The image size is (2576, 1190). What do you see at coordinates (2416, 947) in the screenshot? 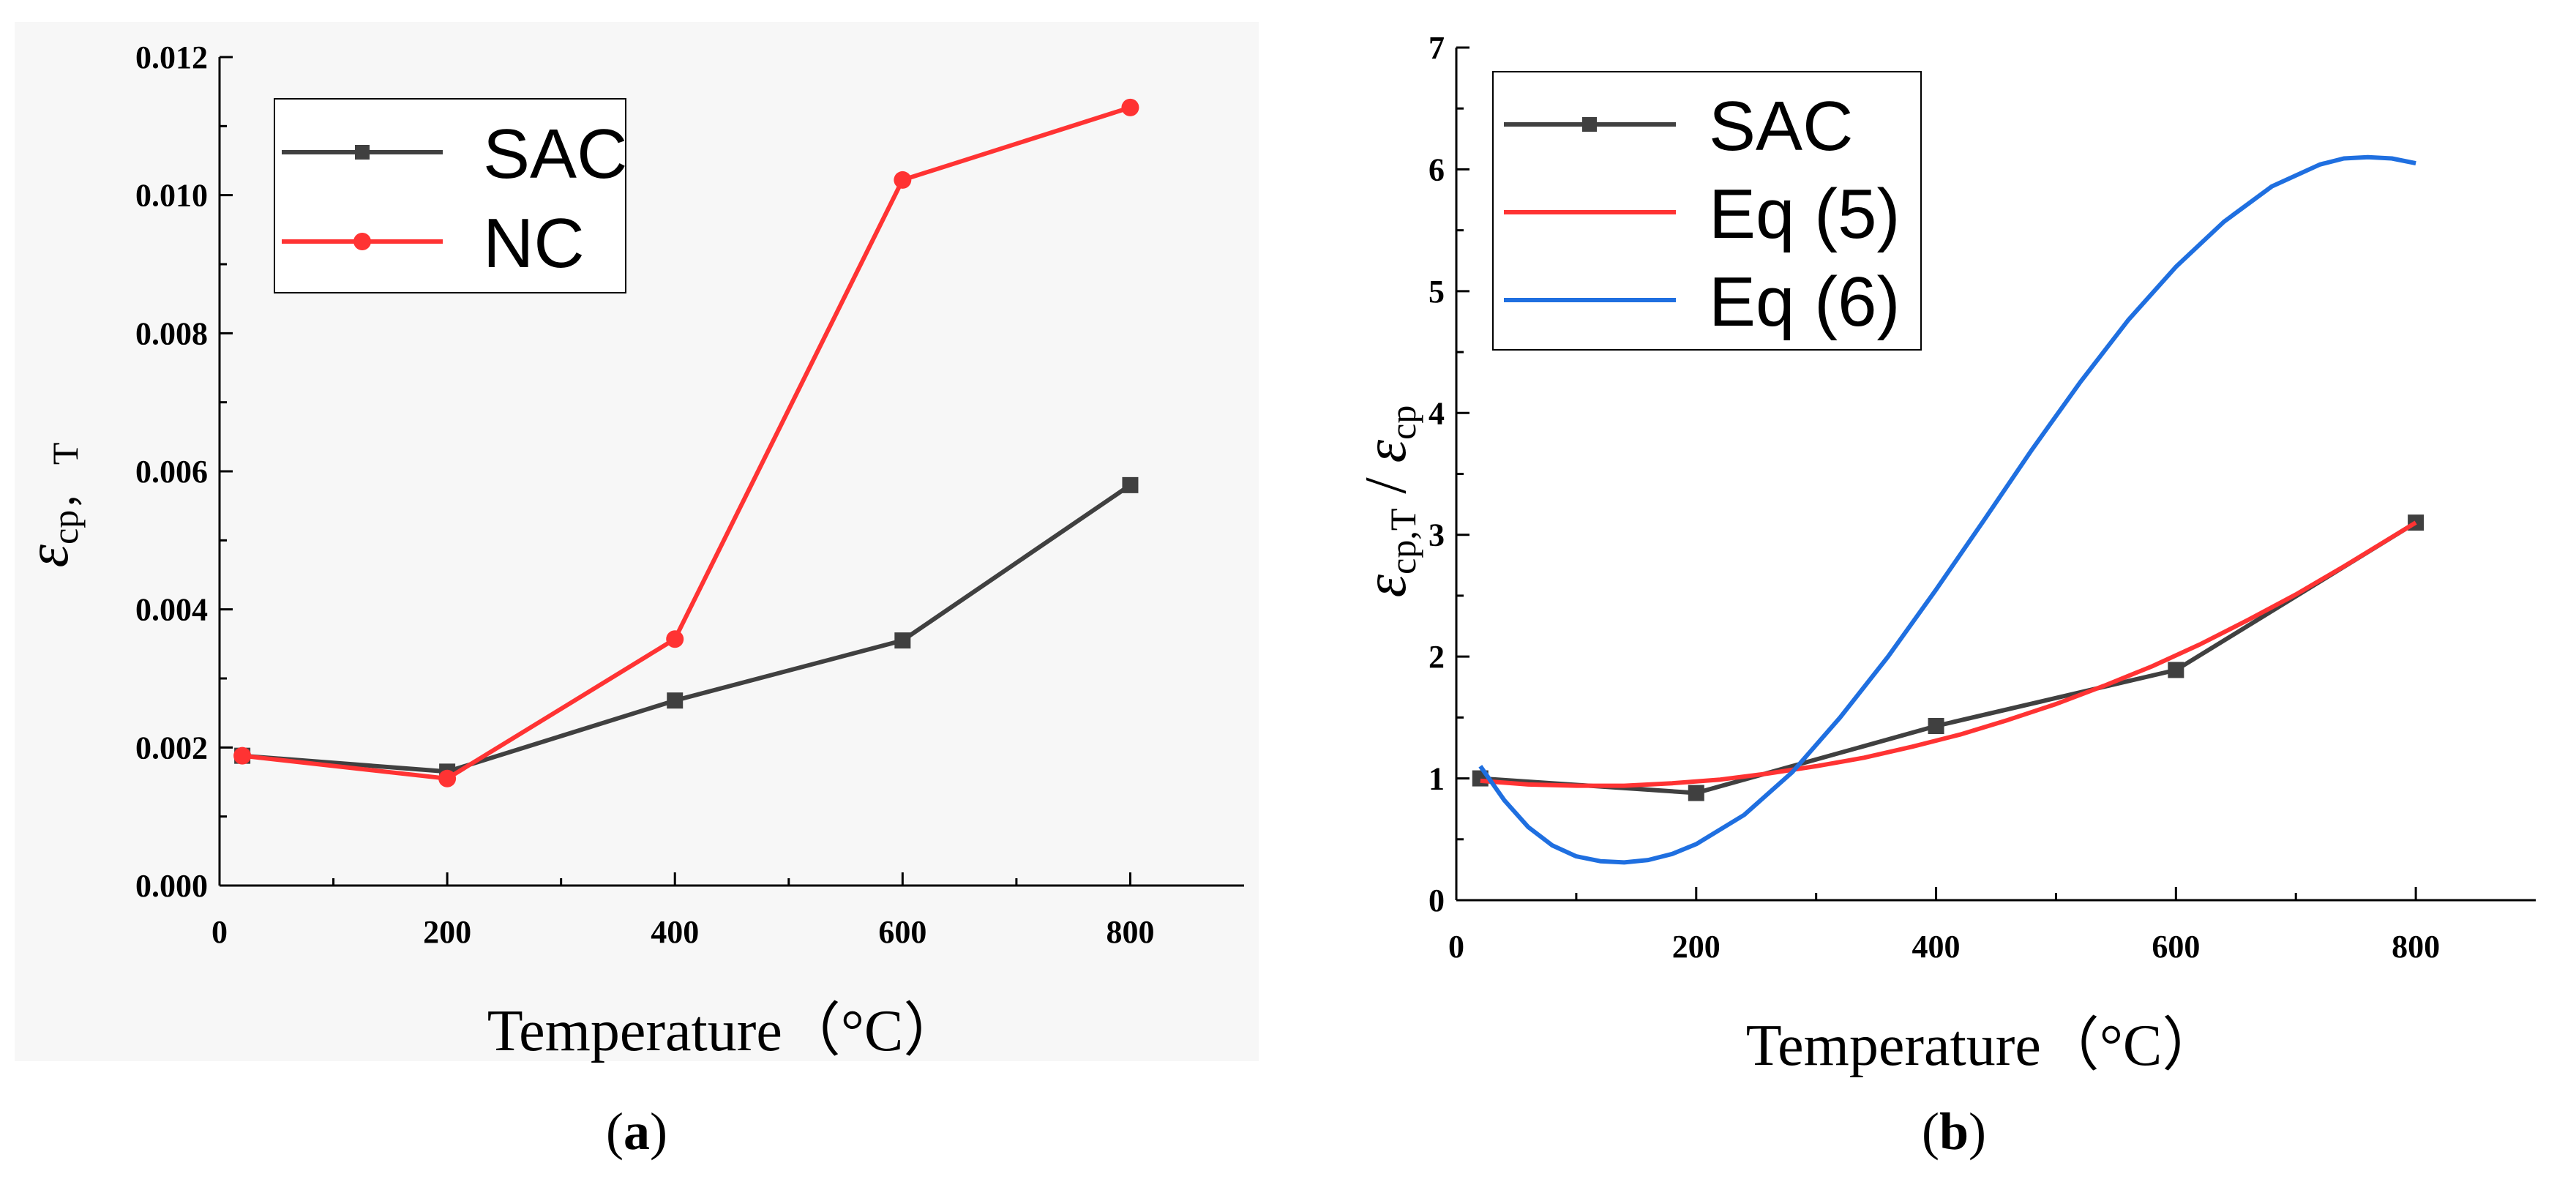
I see `panel-b-x-tick-label: 800` at bounding box center [2416, 947].